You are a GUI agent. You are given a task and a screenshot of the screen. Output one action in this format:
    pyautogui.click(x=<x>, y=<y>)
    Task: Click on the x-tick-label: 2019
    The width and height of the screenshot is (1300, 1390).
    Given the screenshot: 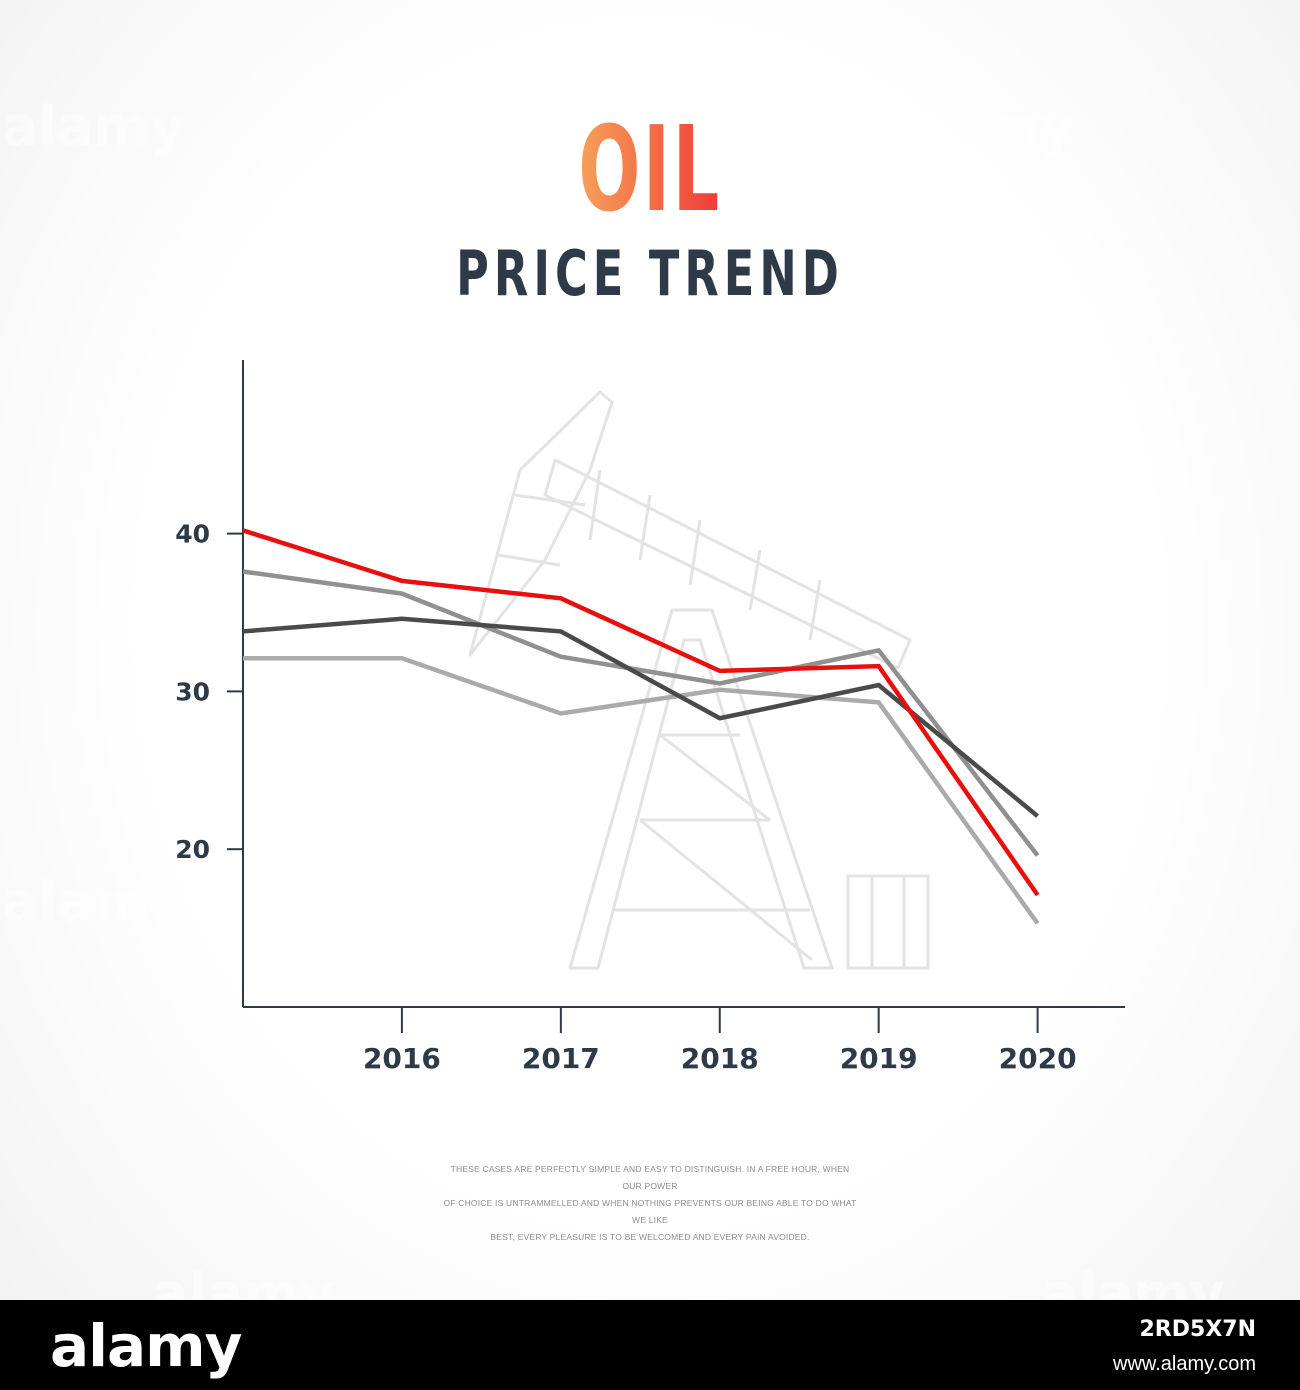 What is the action you would take?
    pyautogui.click(x=879, y=1058)
    